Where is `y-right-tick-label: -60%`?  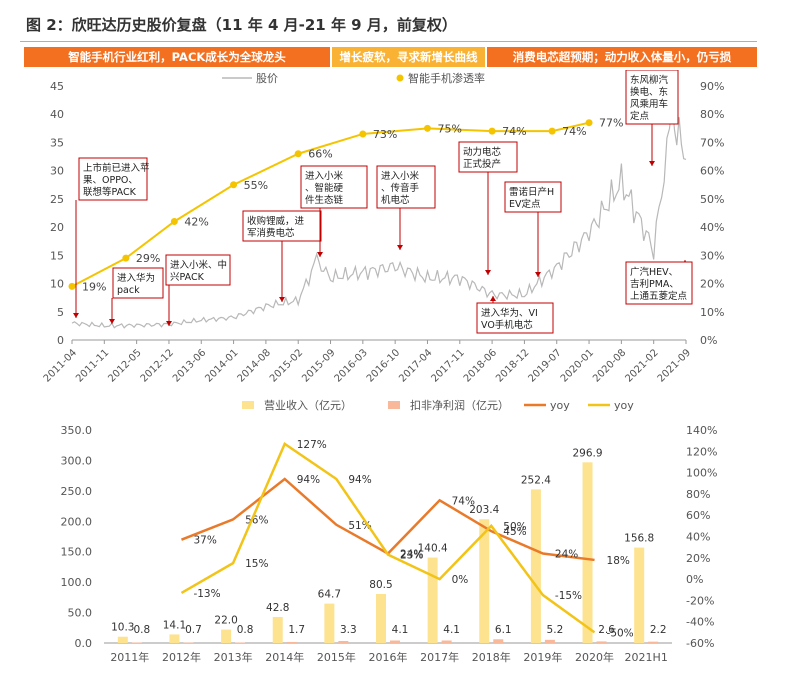 y-right-tick-label: -60% is located at coordinates (700, 643).